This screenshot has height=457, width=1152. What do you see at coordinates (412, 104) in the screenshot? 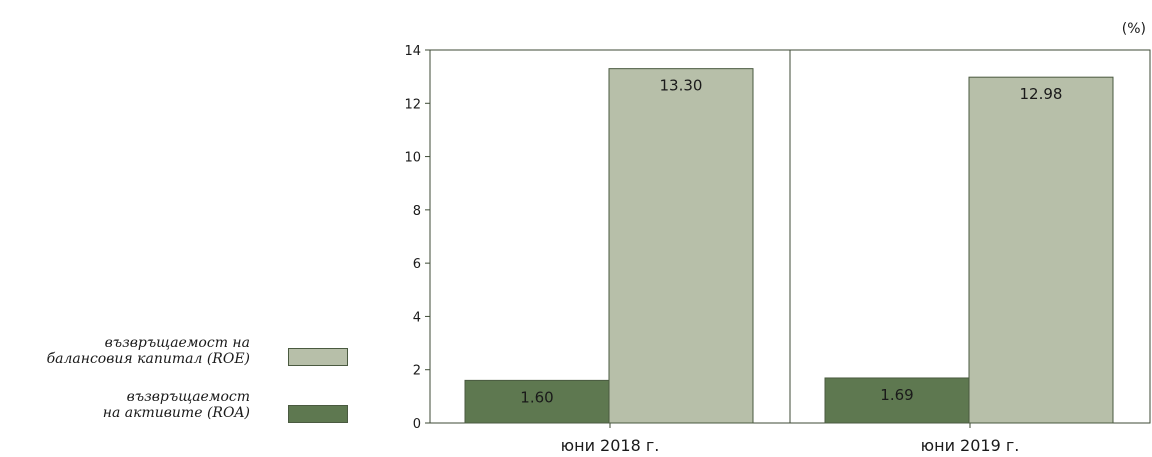
I see `y-tick-label: 12` at bounding box center [412, 104].